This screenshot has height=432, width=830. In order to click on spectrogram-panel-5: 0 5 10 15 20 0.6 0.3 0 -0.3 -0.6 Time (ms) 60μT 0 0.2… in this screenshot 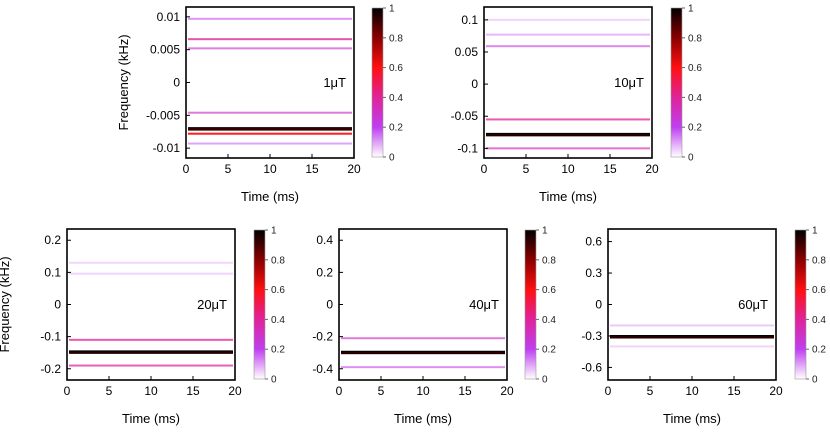, I will do `click(703, 326)`.